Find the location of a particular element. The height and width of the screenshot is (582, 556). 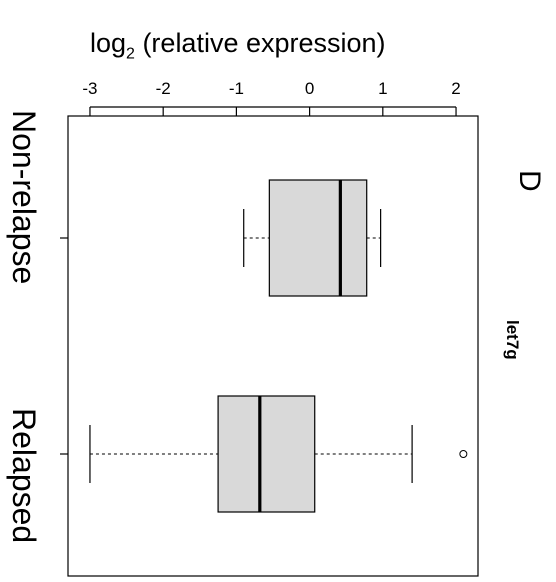

x-tick-label: -1 is located at coordinates (236, 88).